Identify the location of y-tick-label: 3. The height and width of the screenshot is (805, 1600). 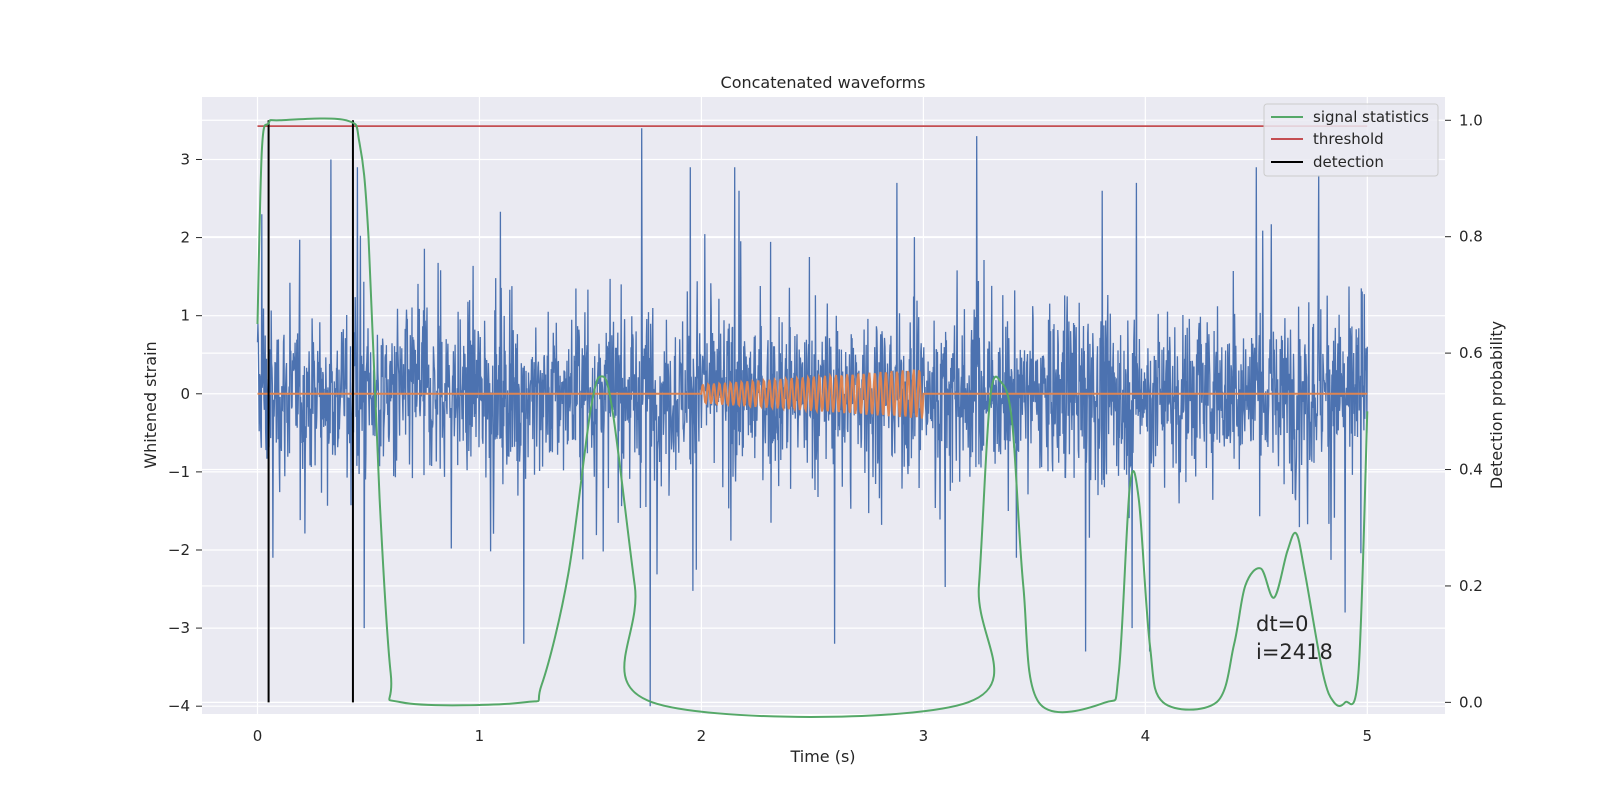
(185, 159).